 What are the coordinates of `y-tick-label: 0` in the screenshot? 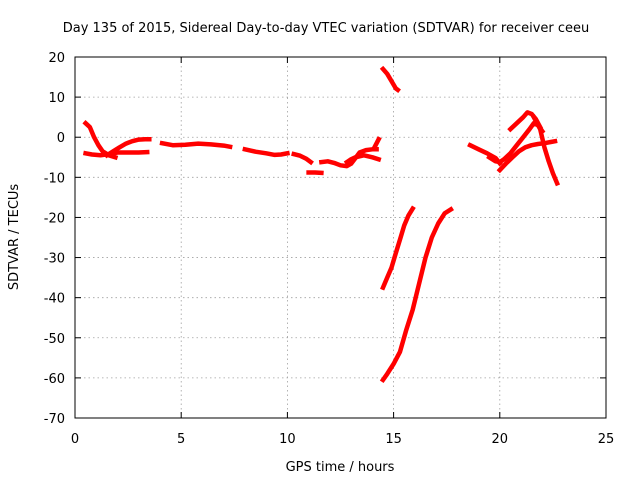 It's located at (61, 138).